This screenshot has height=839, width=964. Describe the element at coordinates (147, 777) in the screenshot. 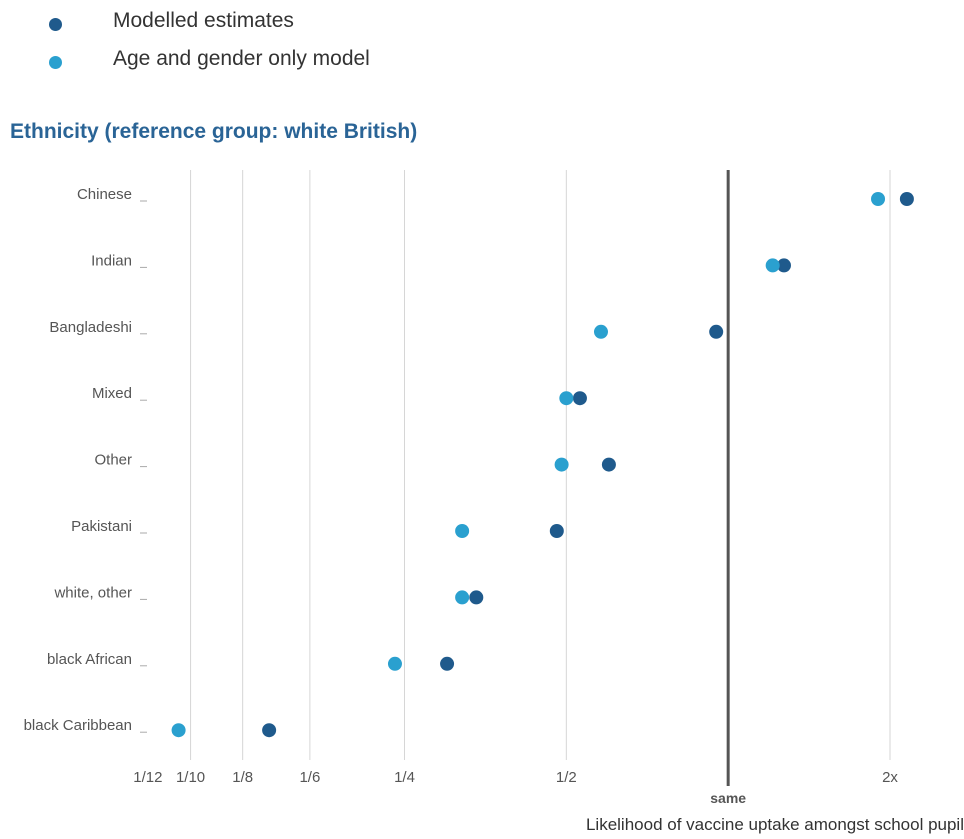

I see `x-tick-label: 1/12` at that location.